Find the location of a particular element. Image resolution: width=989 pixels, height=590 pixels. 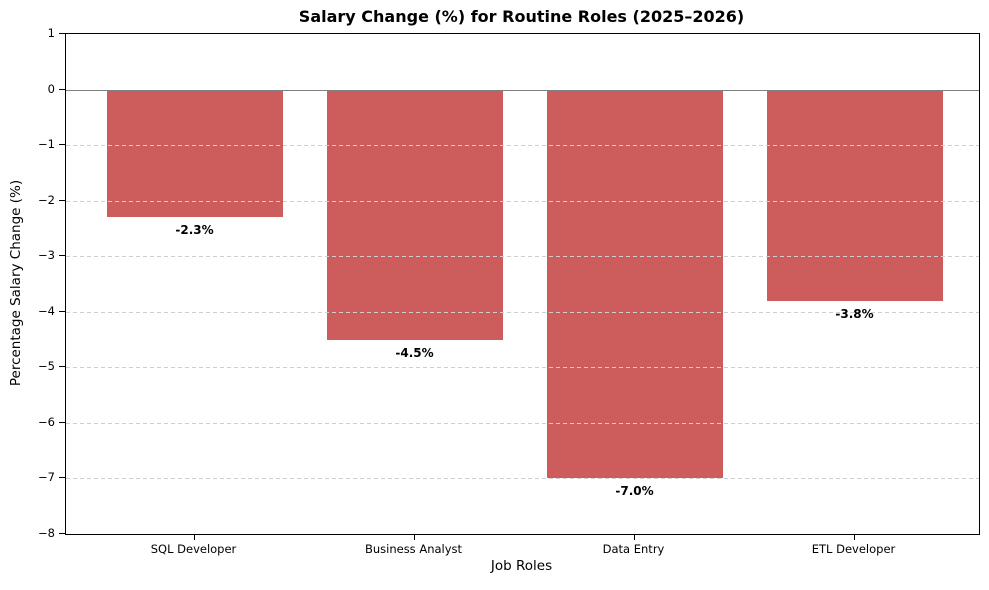

y-tick-label: −4 is located at coordinates (46, 310).